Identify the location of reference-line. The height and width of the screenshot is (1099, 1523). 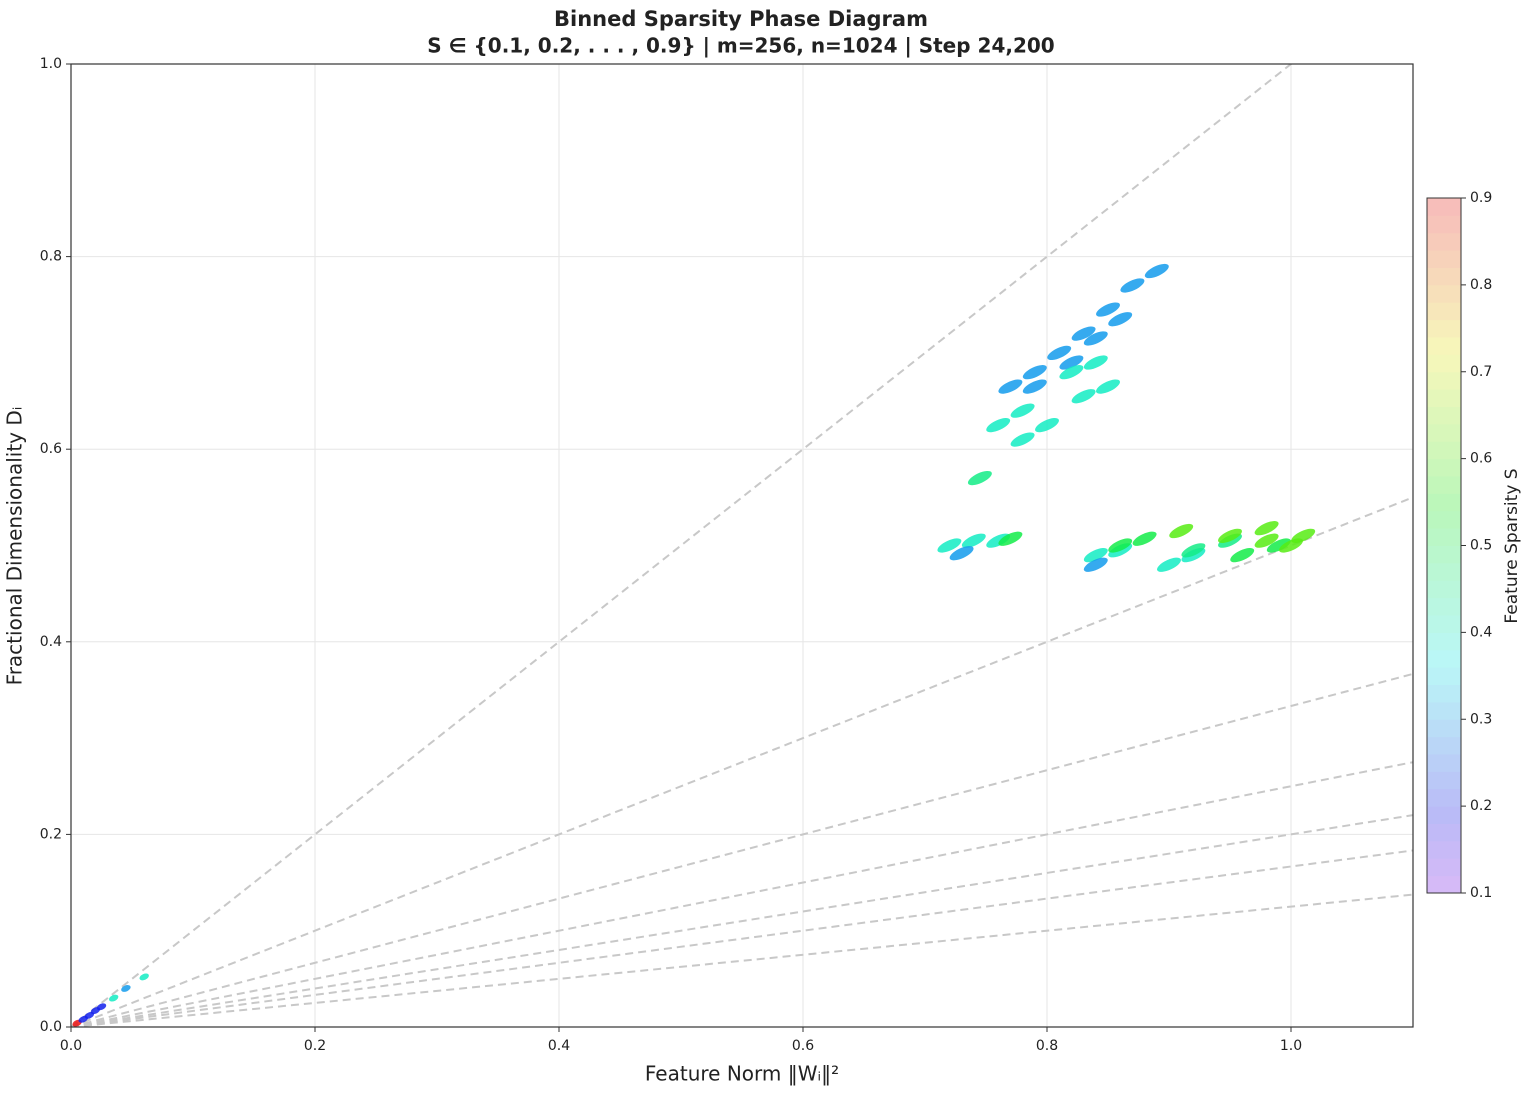
(742, 960).